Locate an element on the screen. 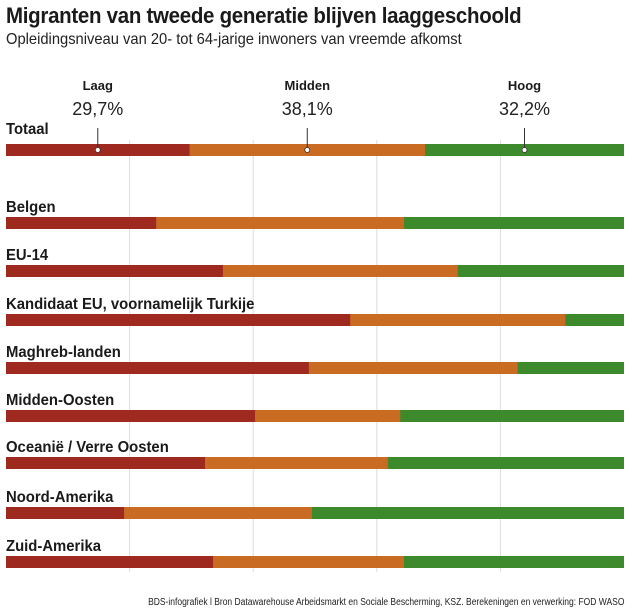  annotation-dot-laag is located at coordinates (97, 150).